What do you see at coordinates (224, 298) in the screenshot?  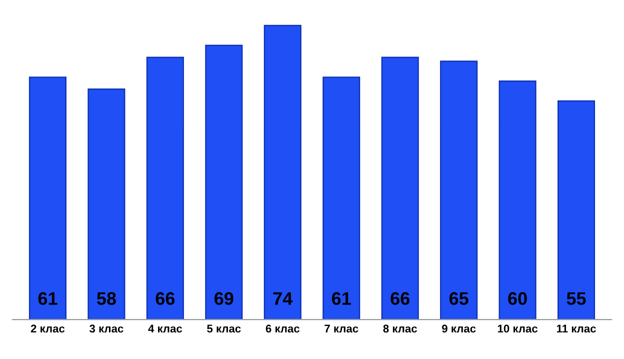 I see `data-label: 69` at bounding box center [224, 298].